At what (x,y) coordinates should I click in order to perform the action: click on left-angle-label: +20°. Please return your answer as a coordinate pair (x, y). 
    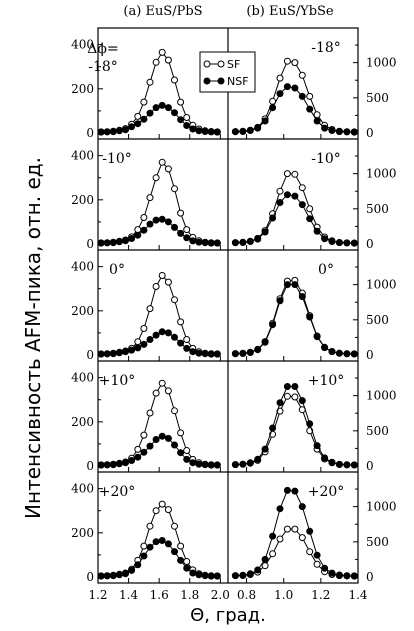
    Looking at the image, I should click on (117, 492).